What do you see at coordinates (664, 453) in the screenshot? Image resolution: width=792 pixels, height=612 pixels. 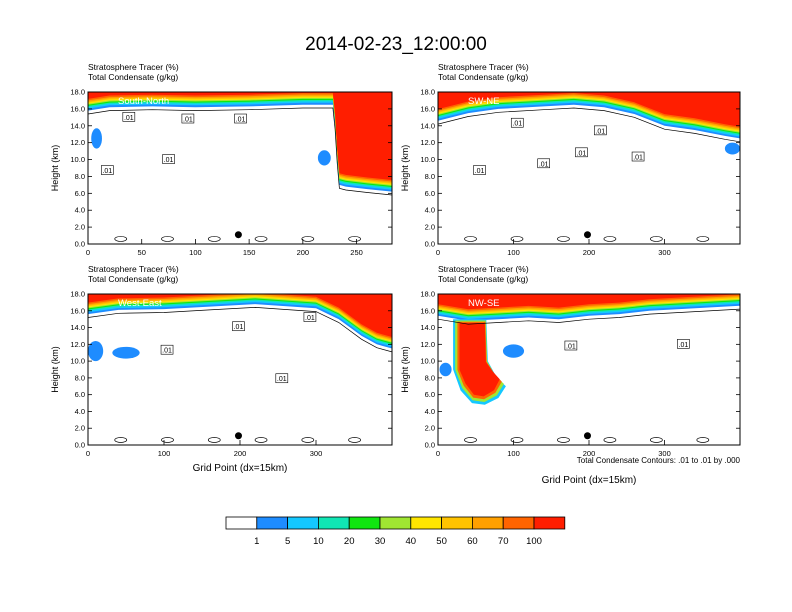 I see `x-tick-label: 300` at bounding box center [664, 453].